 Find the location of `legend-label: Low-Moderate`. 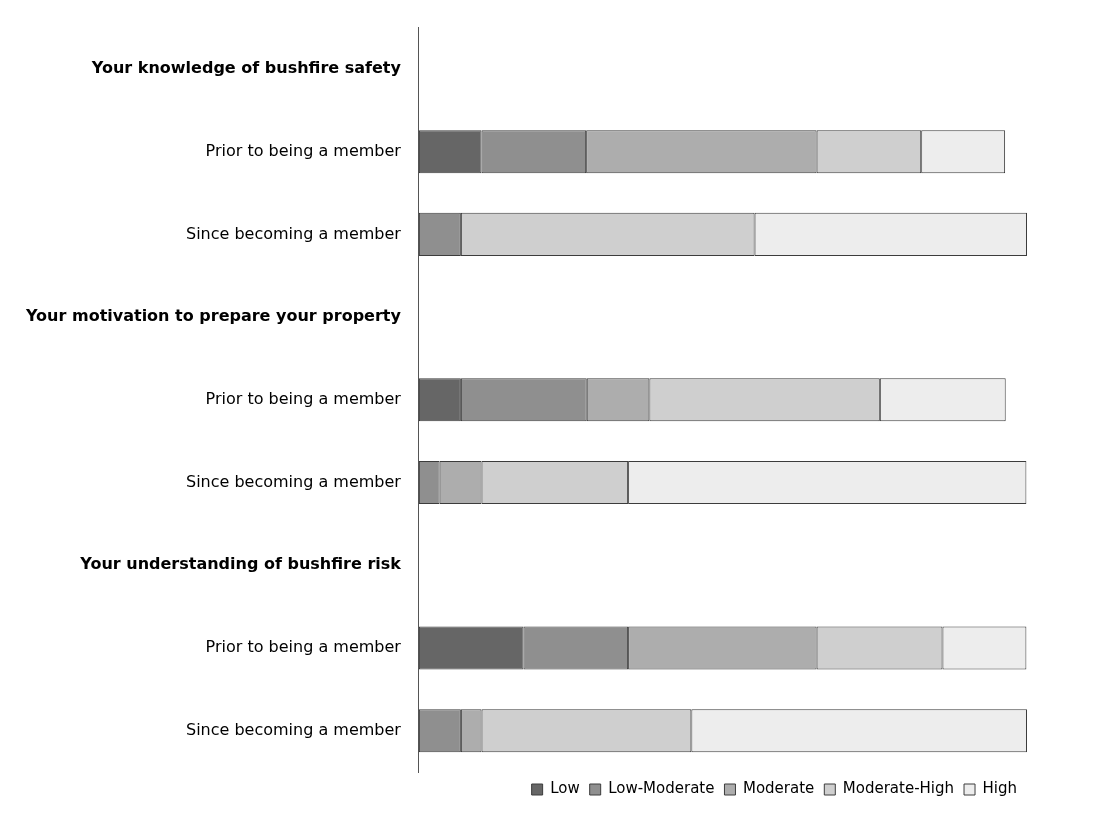

legend-label: Low-Moderate is located at coordinates (661, 788).